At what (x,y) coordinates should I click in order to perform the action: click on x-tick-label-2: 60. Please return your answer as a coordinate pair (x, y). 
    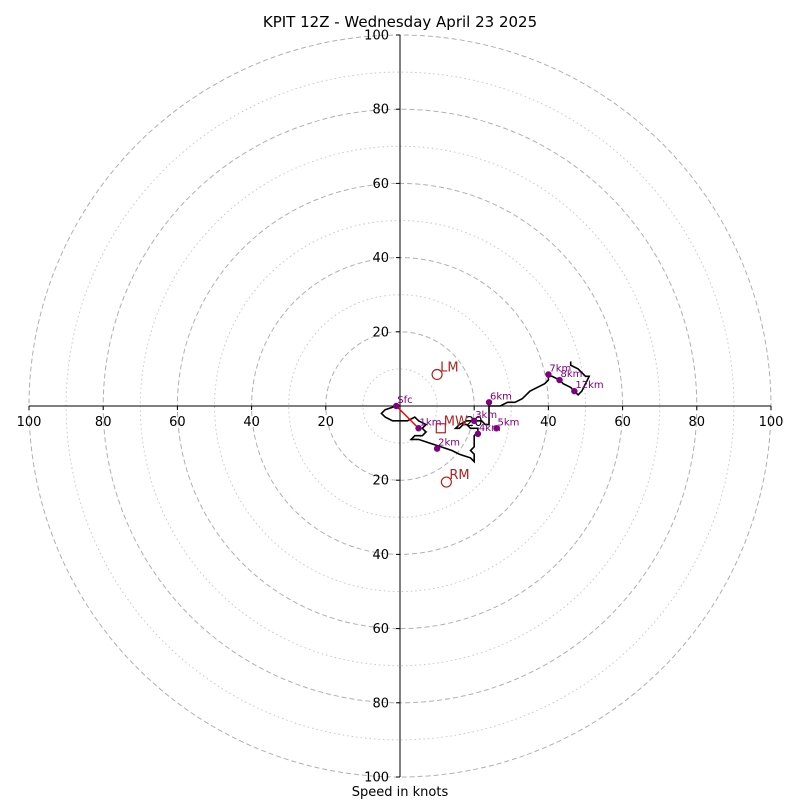
    Looking at the image, I should click on (177, 422).